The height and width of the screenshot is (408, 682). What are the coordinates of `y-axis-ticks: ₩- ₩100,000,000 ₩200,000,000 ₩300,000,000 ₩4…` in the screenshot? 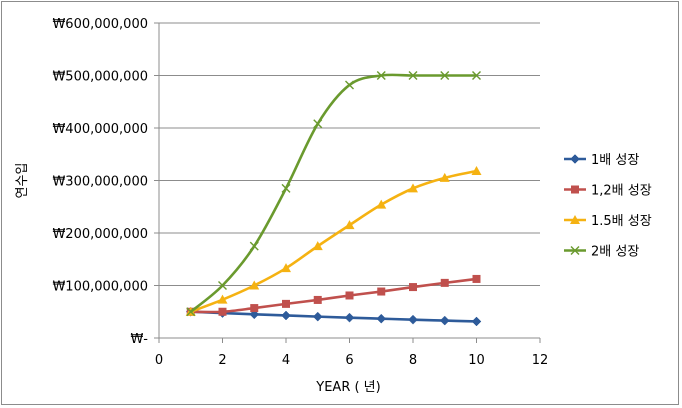 It's located at (105, 182).